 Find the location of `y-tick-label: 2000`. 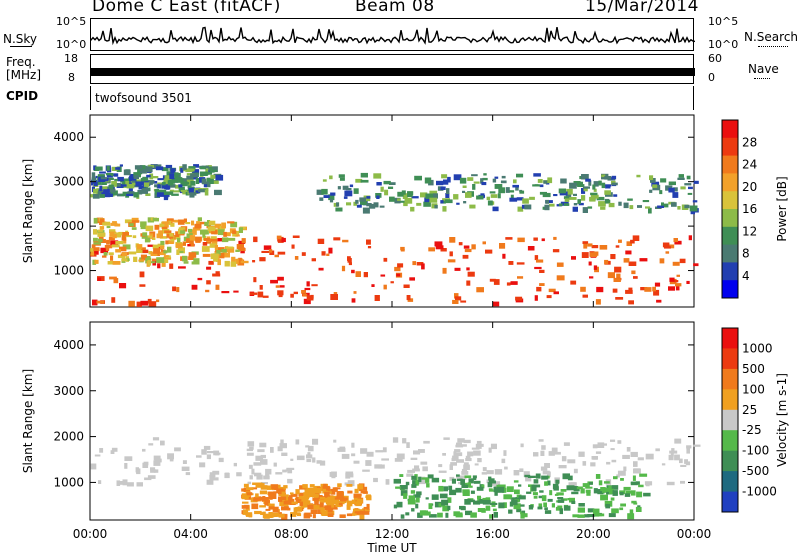

y-tick-label: 2000 is located at coordinates (68, 437).